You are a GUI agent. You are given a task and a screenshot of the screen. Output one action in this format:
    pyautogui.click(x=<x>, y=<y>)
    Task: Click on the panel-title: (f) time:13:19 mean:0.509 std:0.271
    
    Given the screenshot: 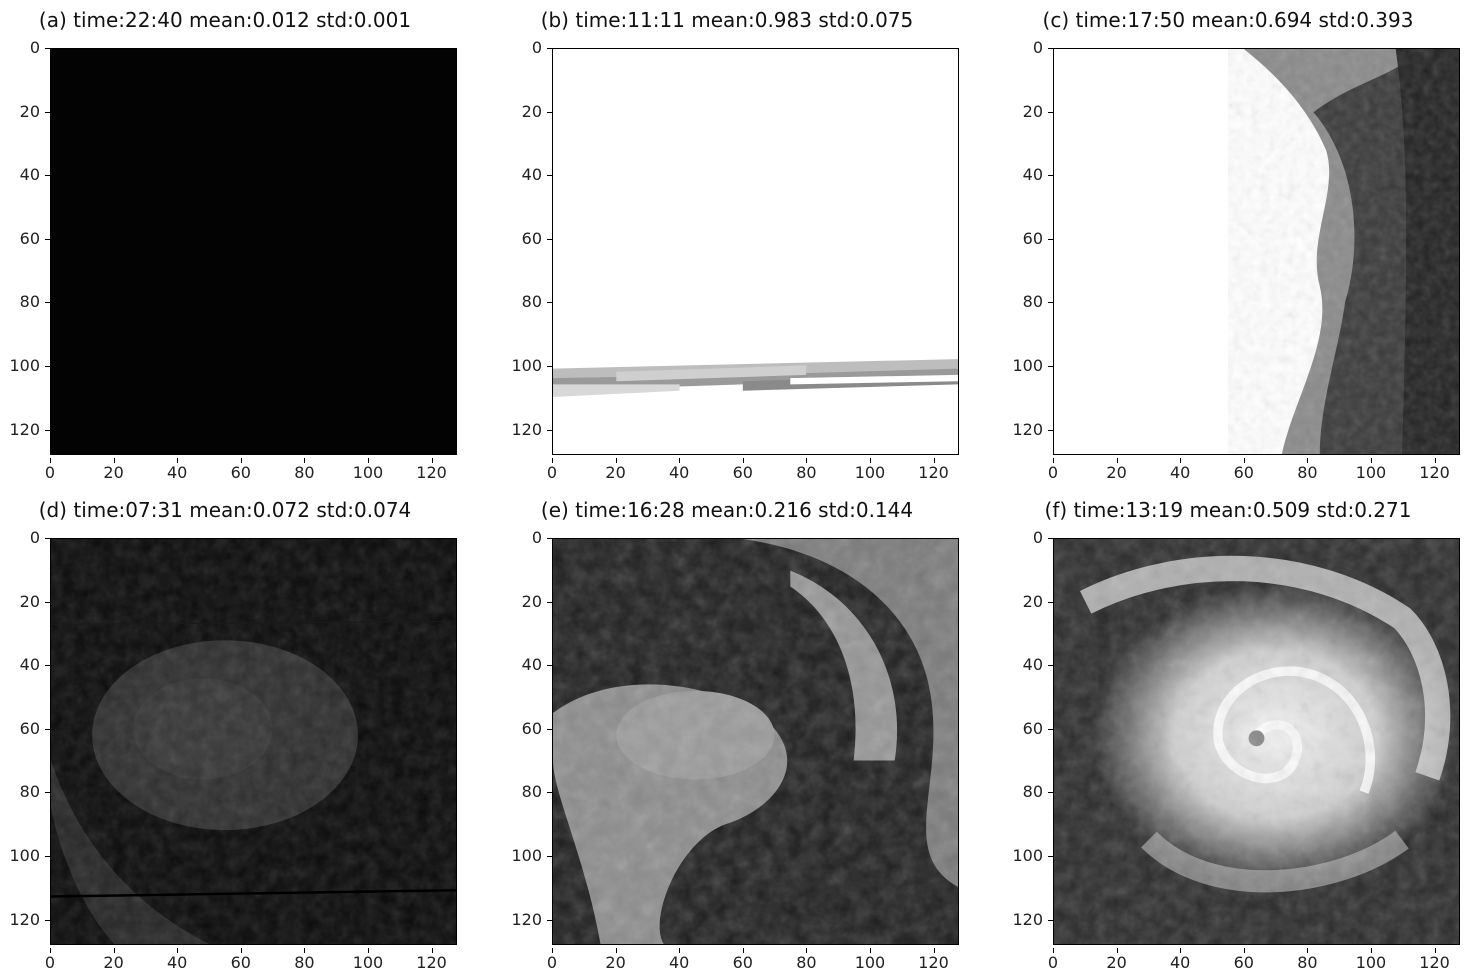 What is the action you would take?
    pyautogui.click(x=1228, y=510)
    